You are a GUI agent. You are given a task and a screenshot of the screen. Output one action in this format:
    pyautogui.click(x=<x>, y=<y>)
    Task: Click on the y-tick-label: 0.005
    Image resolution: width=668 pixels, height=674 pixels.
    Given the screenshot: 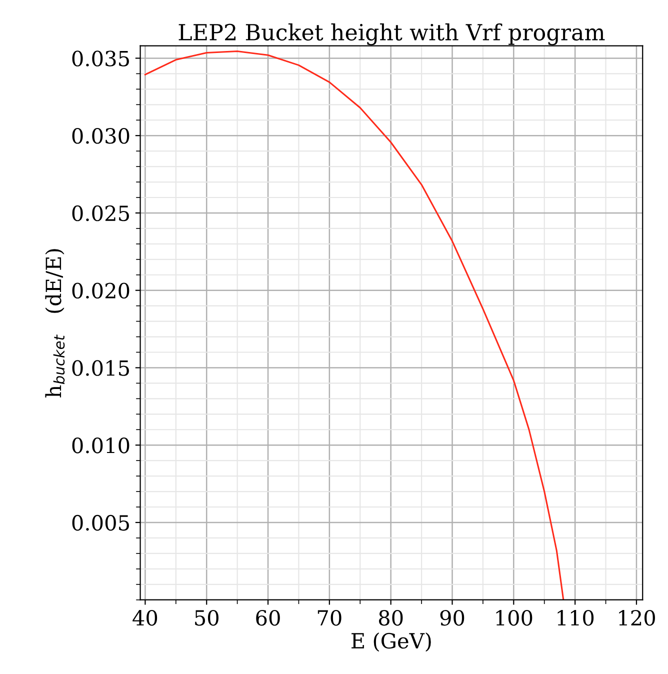 What is the action you would take?
    pyautogui.click(x=100, y=522)
    